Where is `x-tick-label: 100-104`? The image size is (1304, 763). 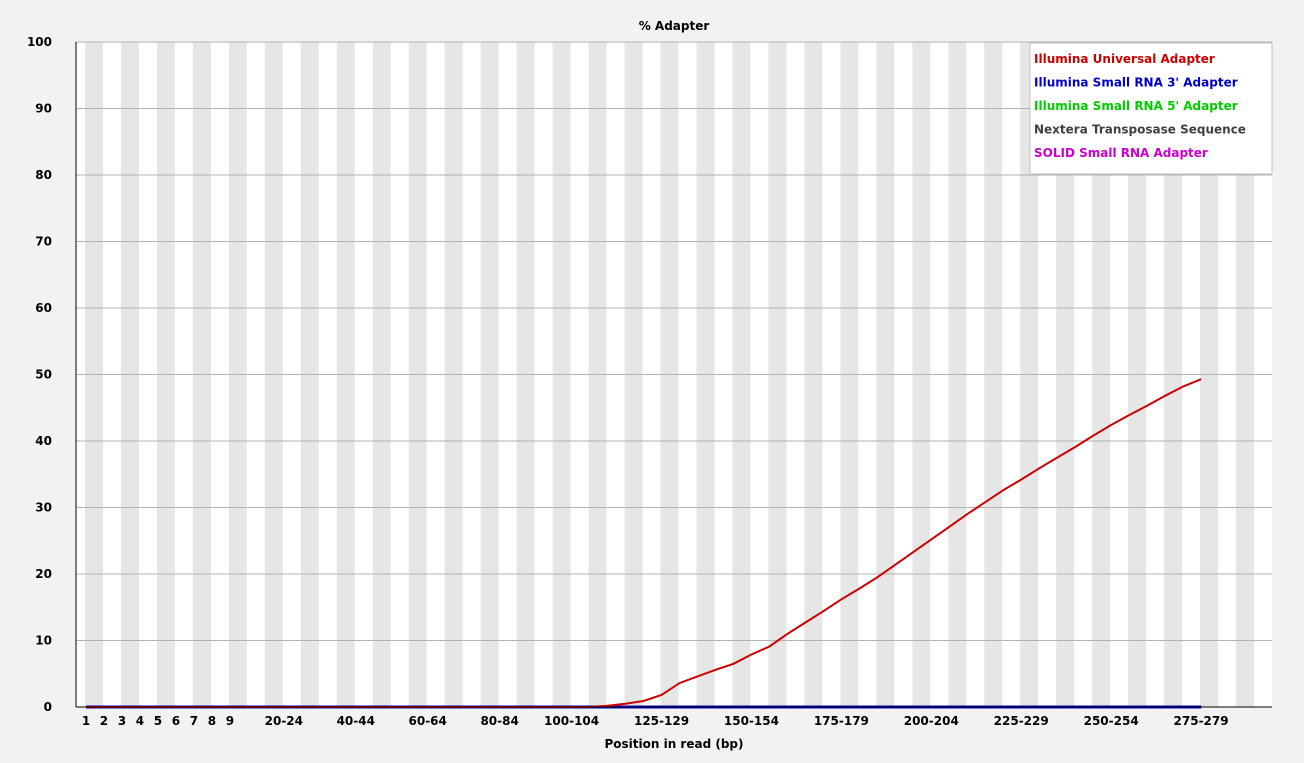 x-tick-label: 100-104 is located at coordinates (571, 721).